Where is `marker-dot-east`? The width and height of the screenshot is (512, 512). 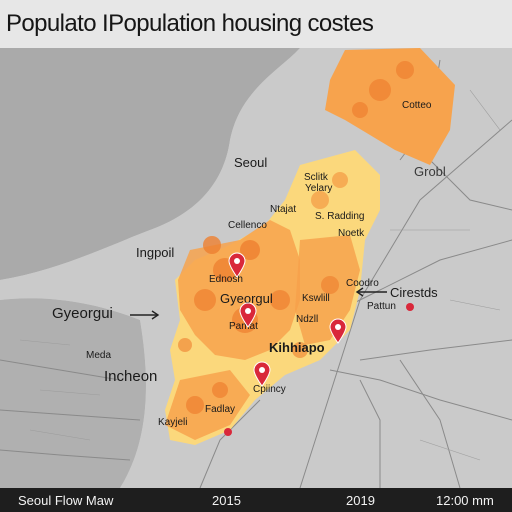
marker-dot-east is located at coordinates (410, 307).